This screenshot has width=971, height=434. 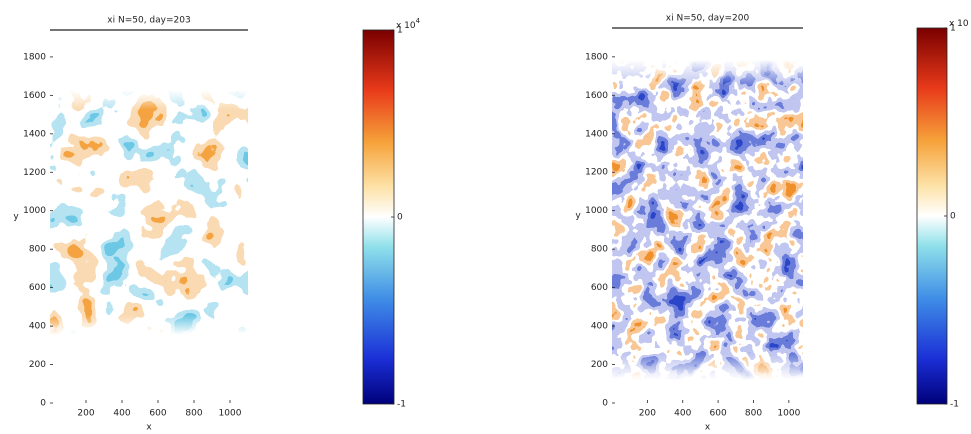 What do you see at coordinates (708, 19) in the screenshot?
I see `chart-title: xi N=50, day=200` at bounding box center [708, 19].